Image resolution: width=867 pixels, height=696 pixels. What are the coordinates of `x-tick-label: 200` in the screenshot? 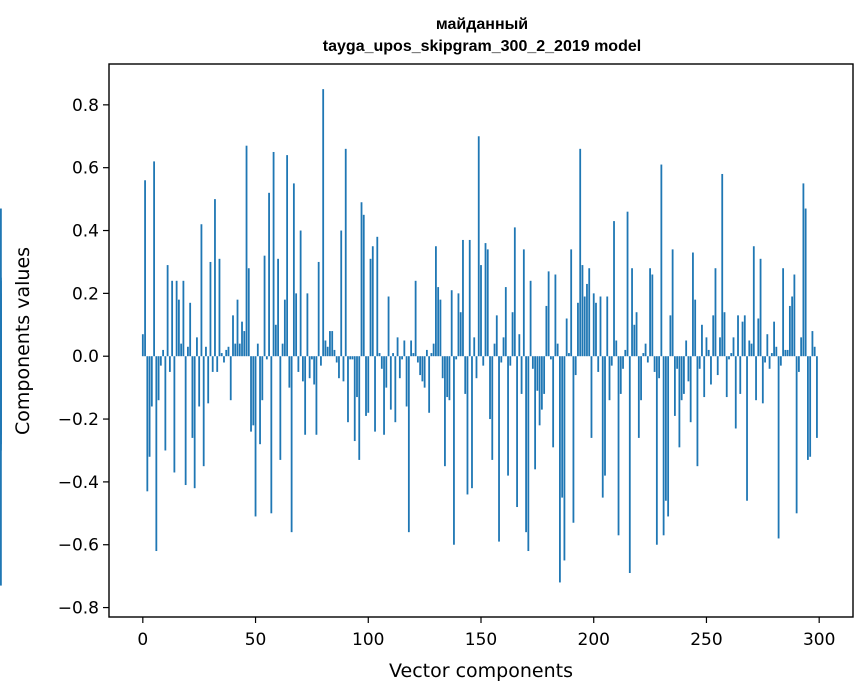 It's located at (594, 640).